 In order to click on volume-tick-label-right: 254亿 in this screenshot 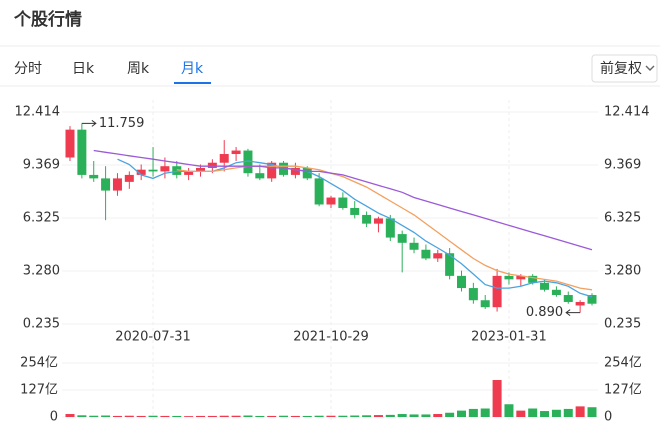, I will do `click(623, 363)`.